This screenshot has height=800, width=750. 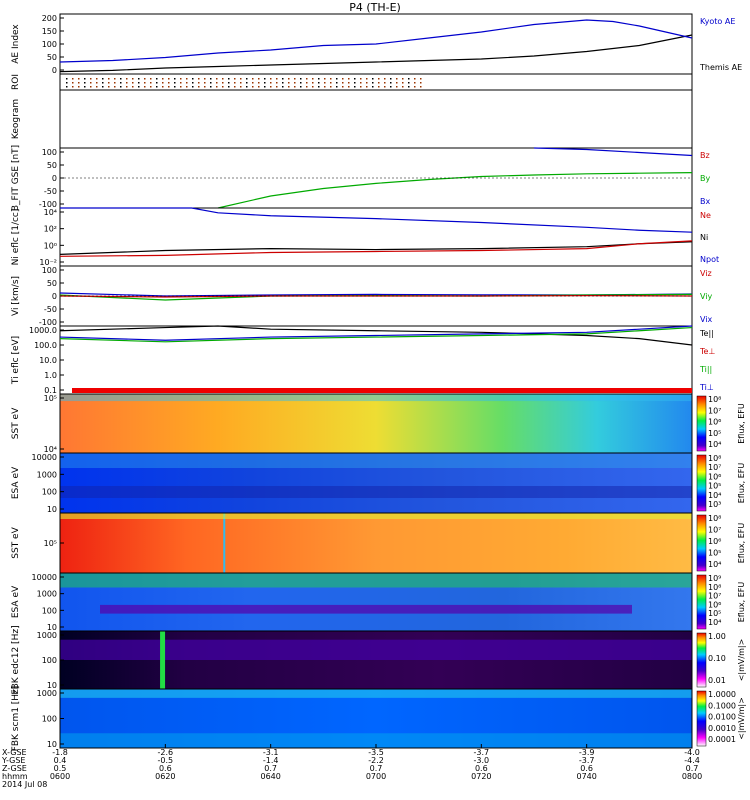 What do you see at coordinates (352, 119) in the screenshot?
I see `panel-keogram: Keogram` at bounding box center [352, 119].